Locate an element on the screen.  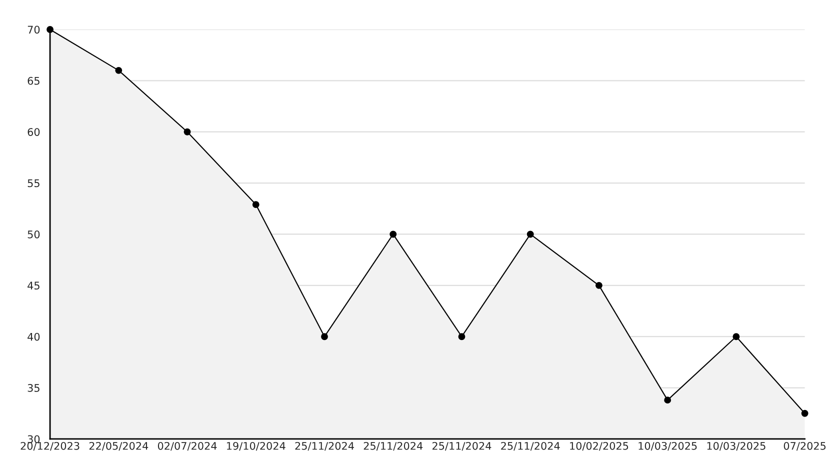
y-tick-label: 45 is located at coordinates (34, 286).